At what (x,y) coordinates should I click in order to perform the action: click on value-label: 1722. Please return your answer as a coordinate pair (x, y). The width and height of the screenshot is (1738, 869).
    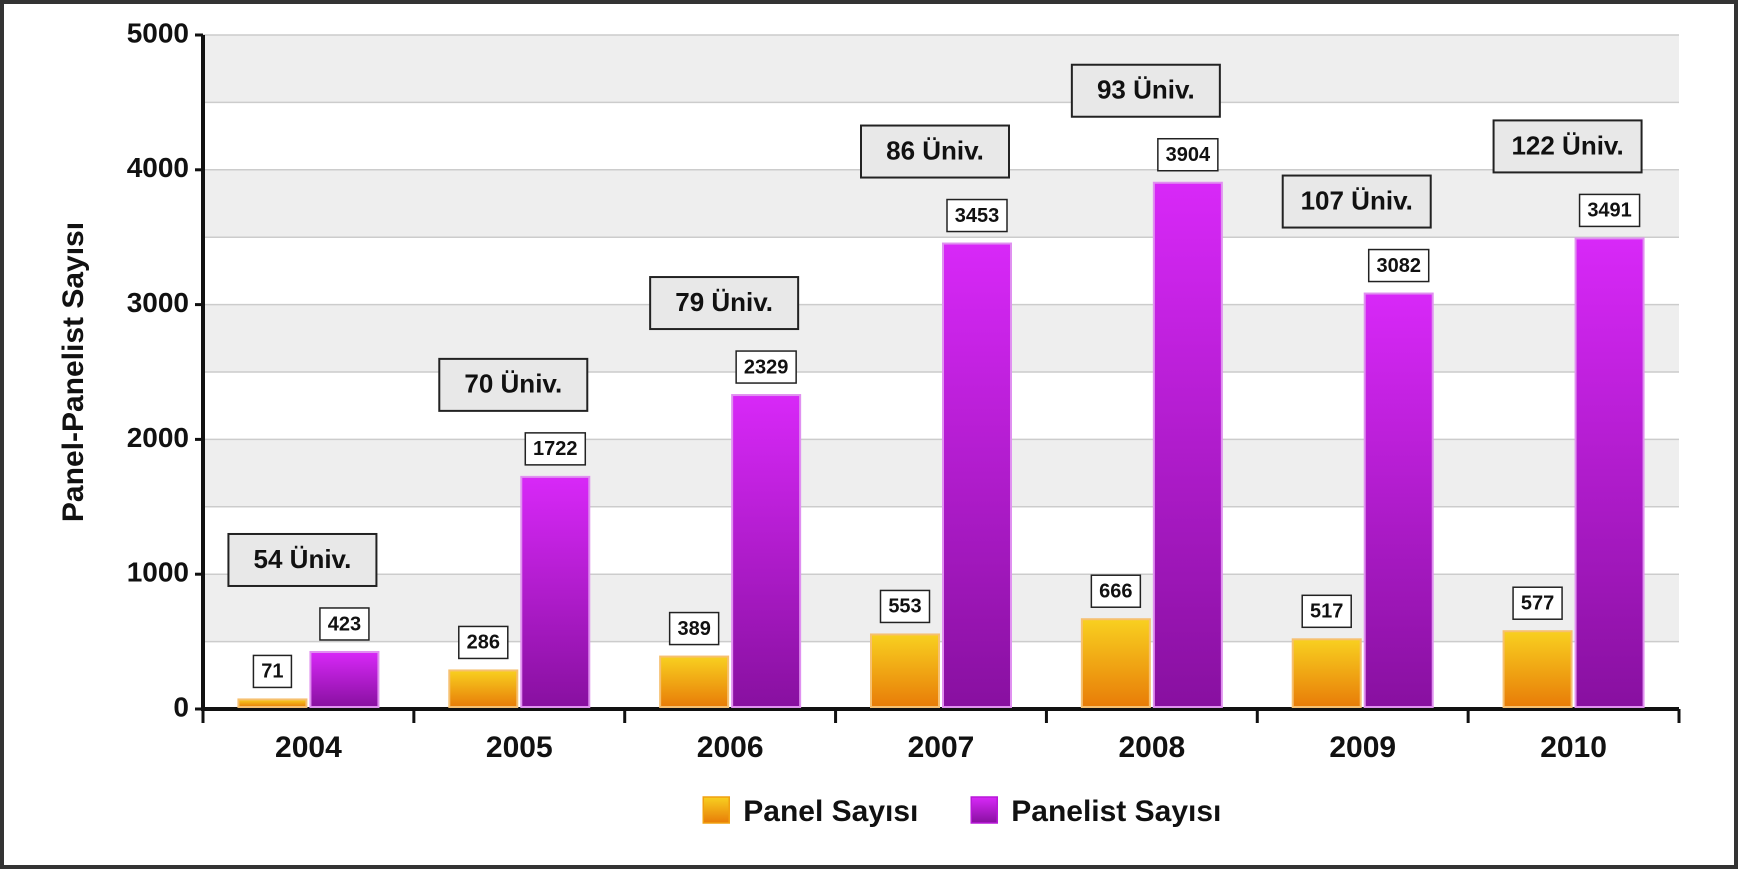
    Looking at the image, I should click on (555, 449).